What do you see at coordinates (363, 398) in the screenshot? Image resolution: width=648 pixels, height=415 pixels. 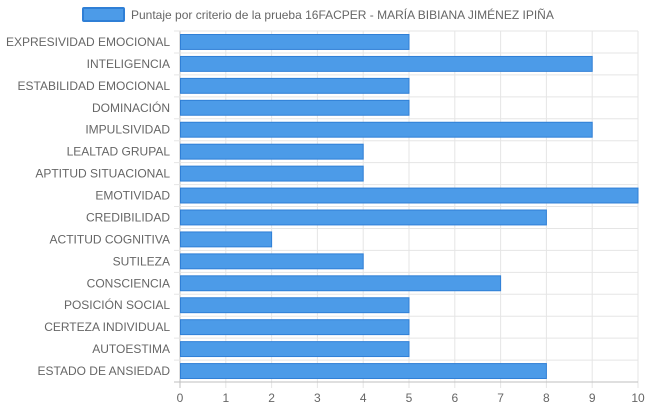 I see `x-tick-label: 4` at bounding box center [363, 398].